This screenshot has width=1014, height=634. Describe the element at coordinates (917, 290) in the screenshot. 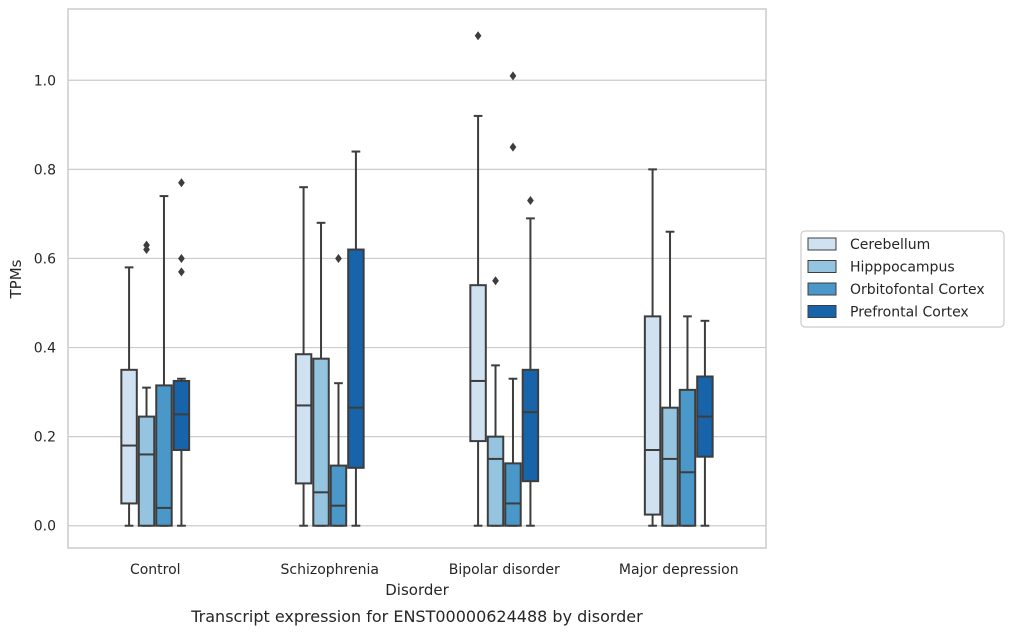

I see `legend-label: Orbitofontal Cortex` at that location.